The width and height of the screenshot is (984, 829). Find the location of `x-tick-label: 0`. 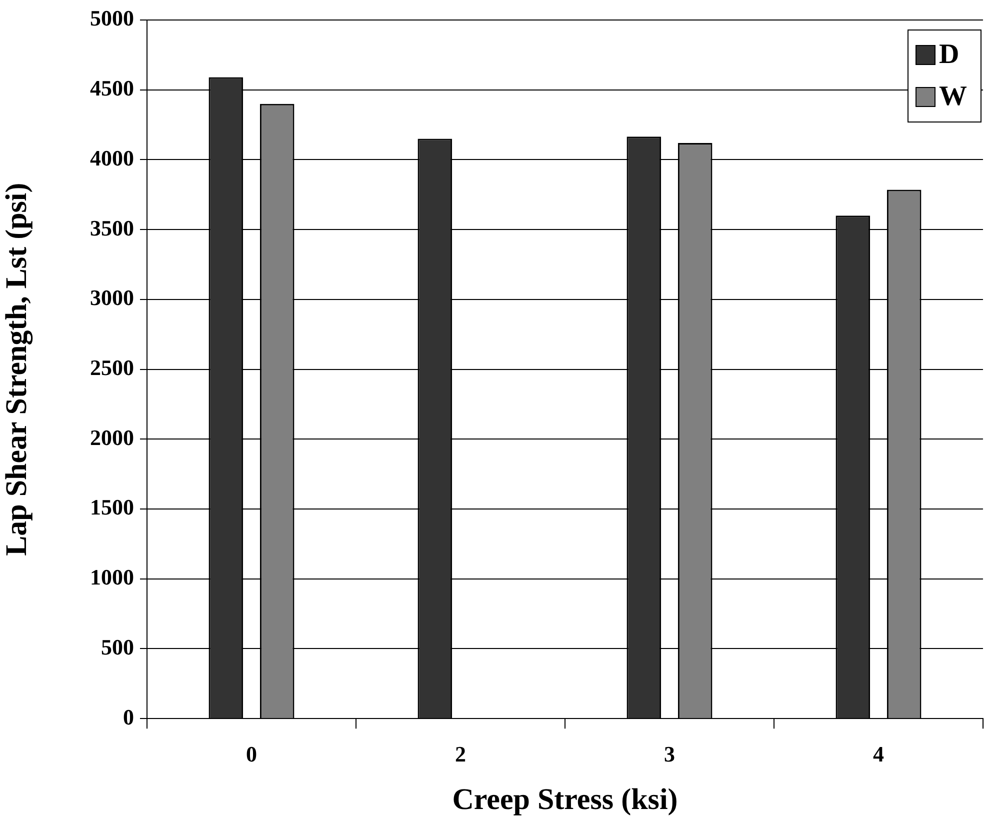

x-tick-label: 0 is located at coordinates (251, 753).